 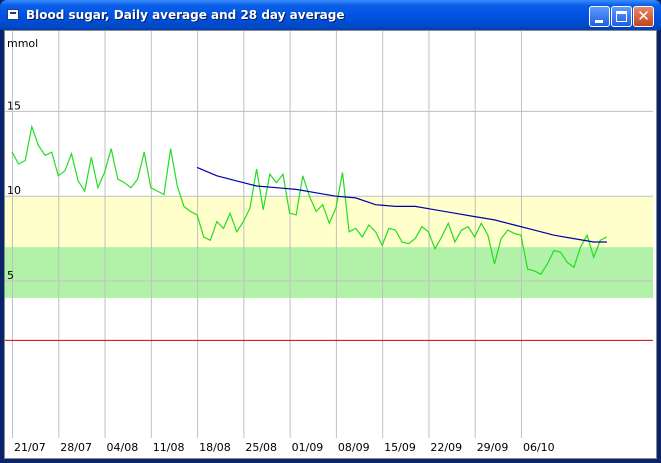 What do you see at coordinates (76, 447) in the screenshot?
I see `x-tick-label-1: 28/07` at bounding box center [76, 447].